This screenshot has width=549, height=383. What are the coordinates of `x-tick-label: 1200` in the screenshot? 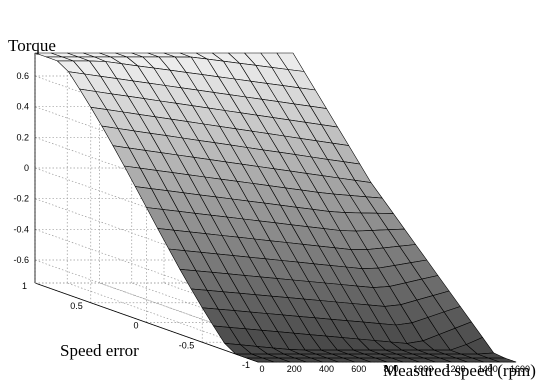 It's located at (455, 369).